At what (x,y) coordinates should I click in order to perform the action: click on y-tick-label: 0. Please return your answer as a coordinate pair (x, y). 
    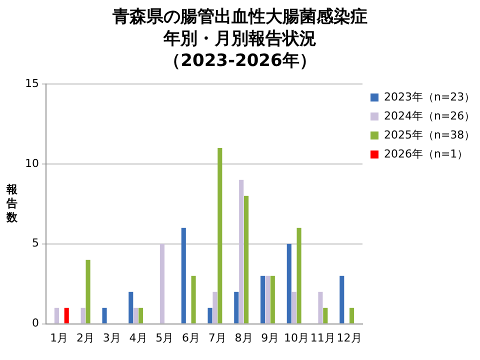
    Looking at the image, I should click on (35, 323).